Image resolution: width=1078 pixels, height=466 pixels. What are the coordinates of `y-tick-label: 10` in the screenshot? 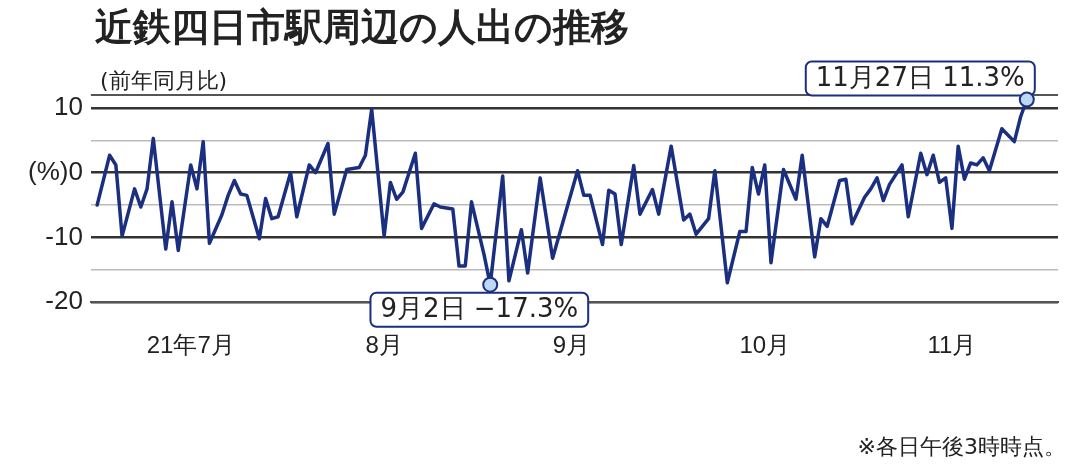 It's located at (68, 106).